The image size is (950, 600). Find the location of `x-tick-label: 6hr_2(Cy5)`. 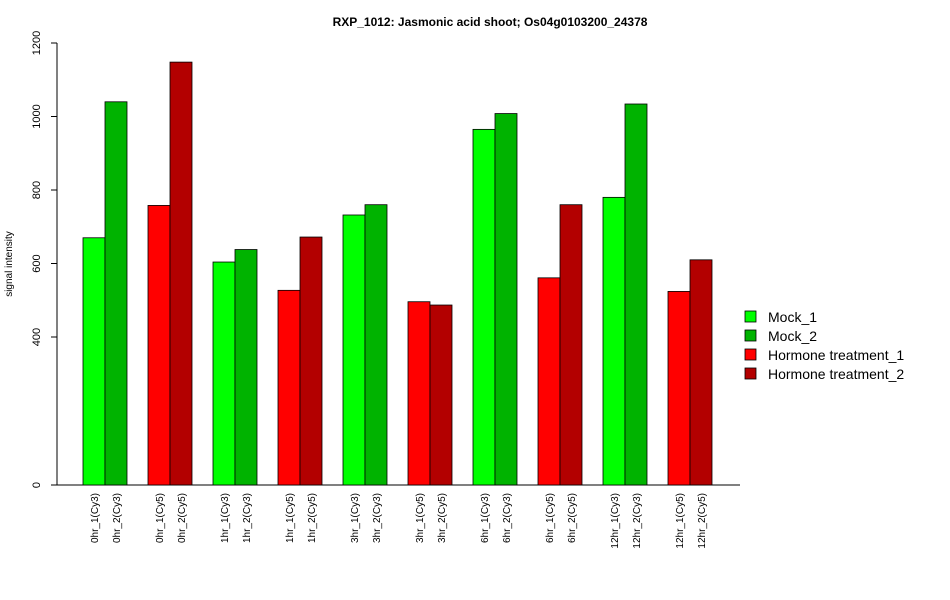

x-tick-label: 6hr_2(Cy5) is located at coordinates (572, 518).